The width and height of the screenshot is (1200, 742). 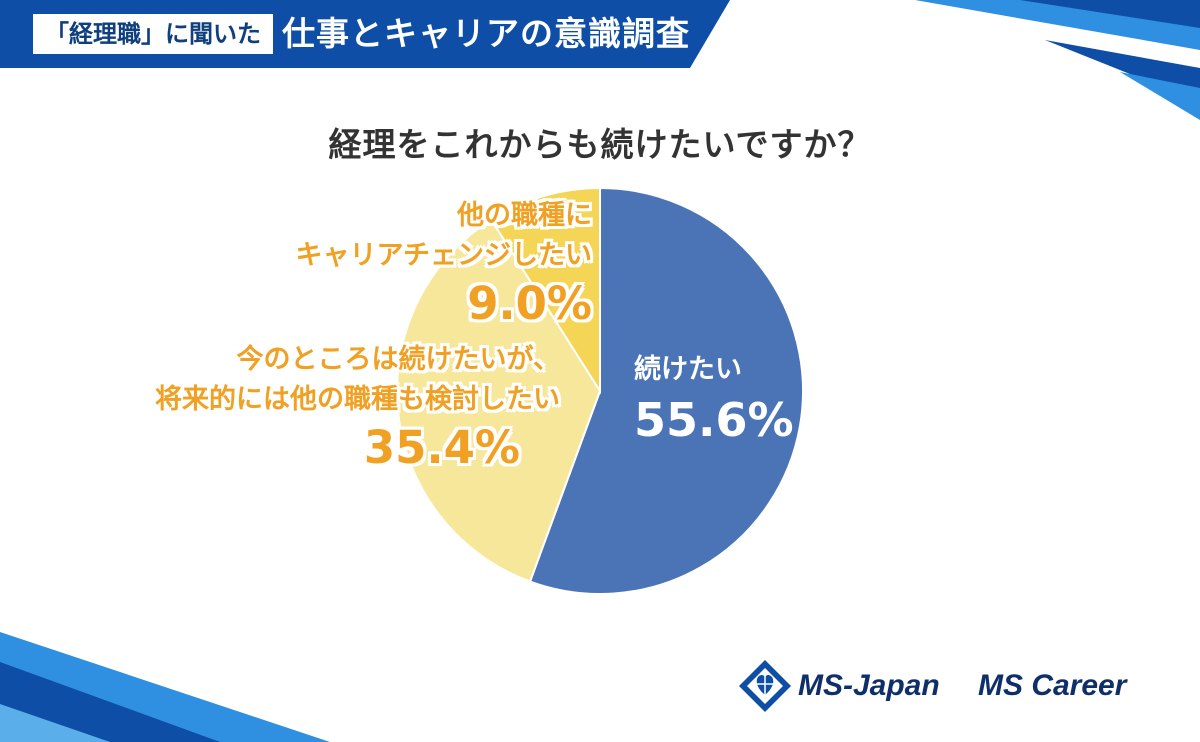 What do you see at coordinates (600, 144) in the screenshot?
I see `chart-title: 経理をこれからも続けたいですか？` at bounding box center [600, 144].